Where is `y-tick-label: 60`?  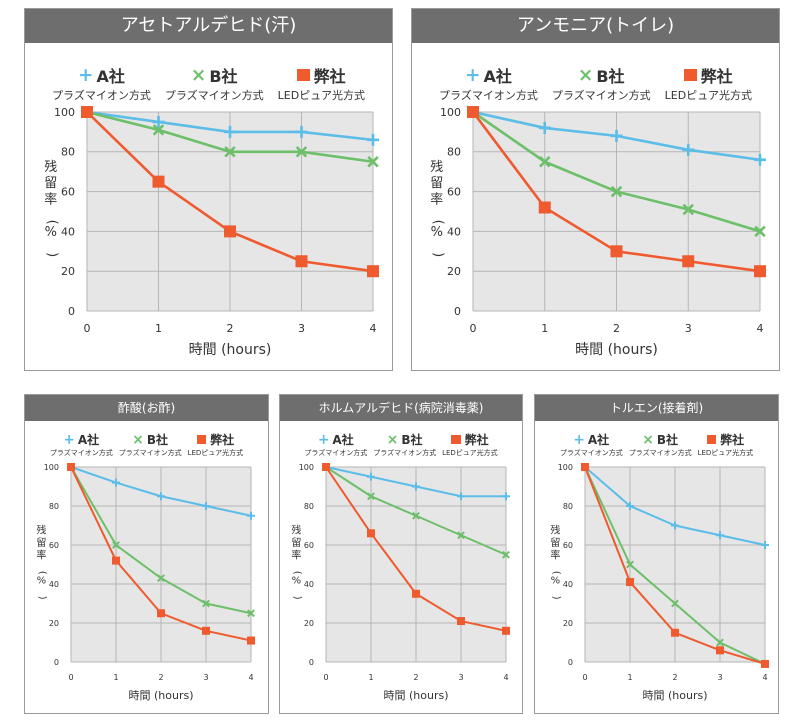 y-tick-label: 60 is located at coordinates (568, 545).